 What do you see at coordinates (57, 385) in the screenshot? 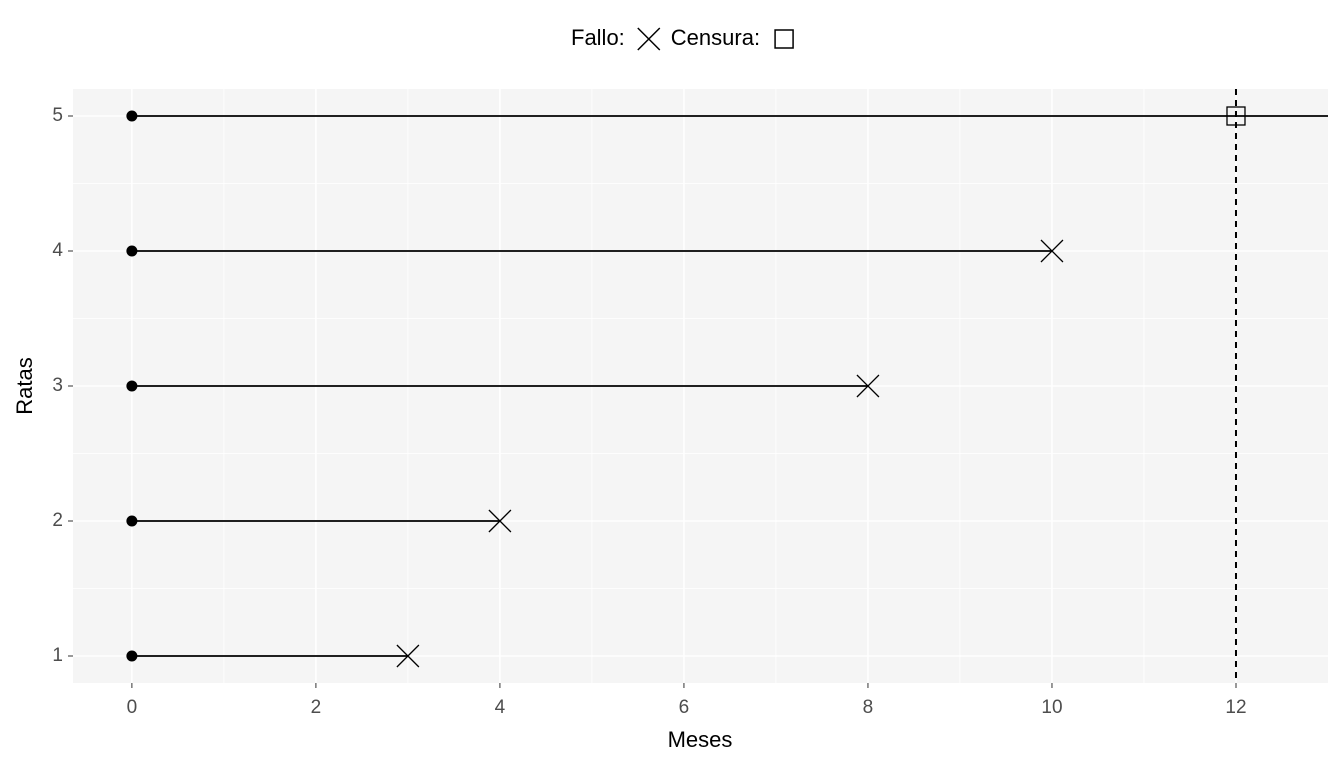
I see `y-tick-label: 3` at bounding box center [57, 385].